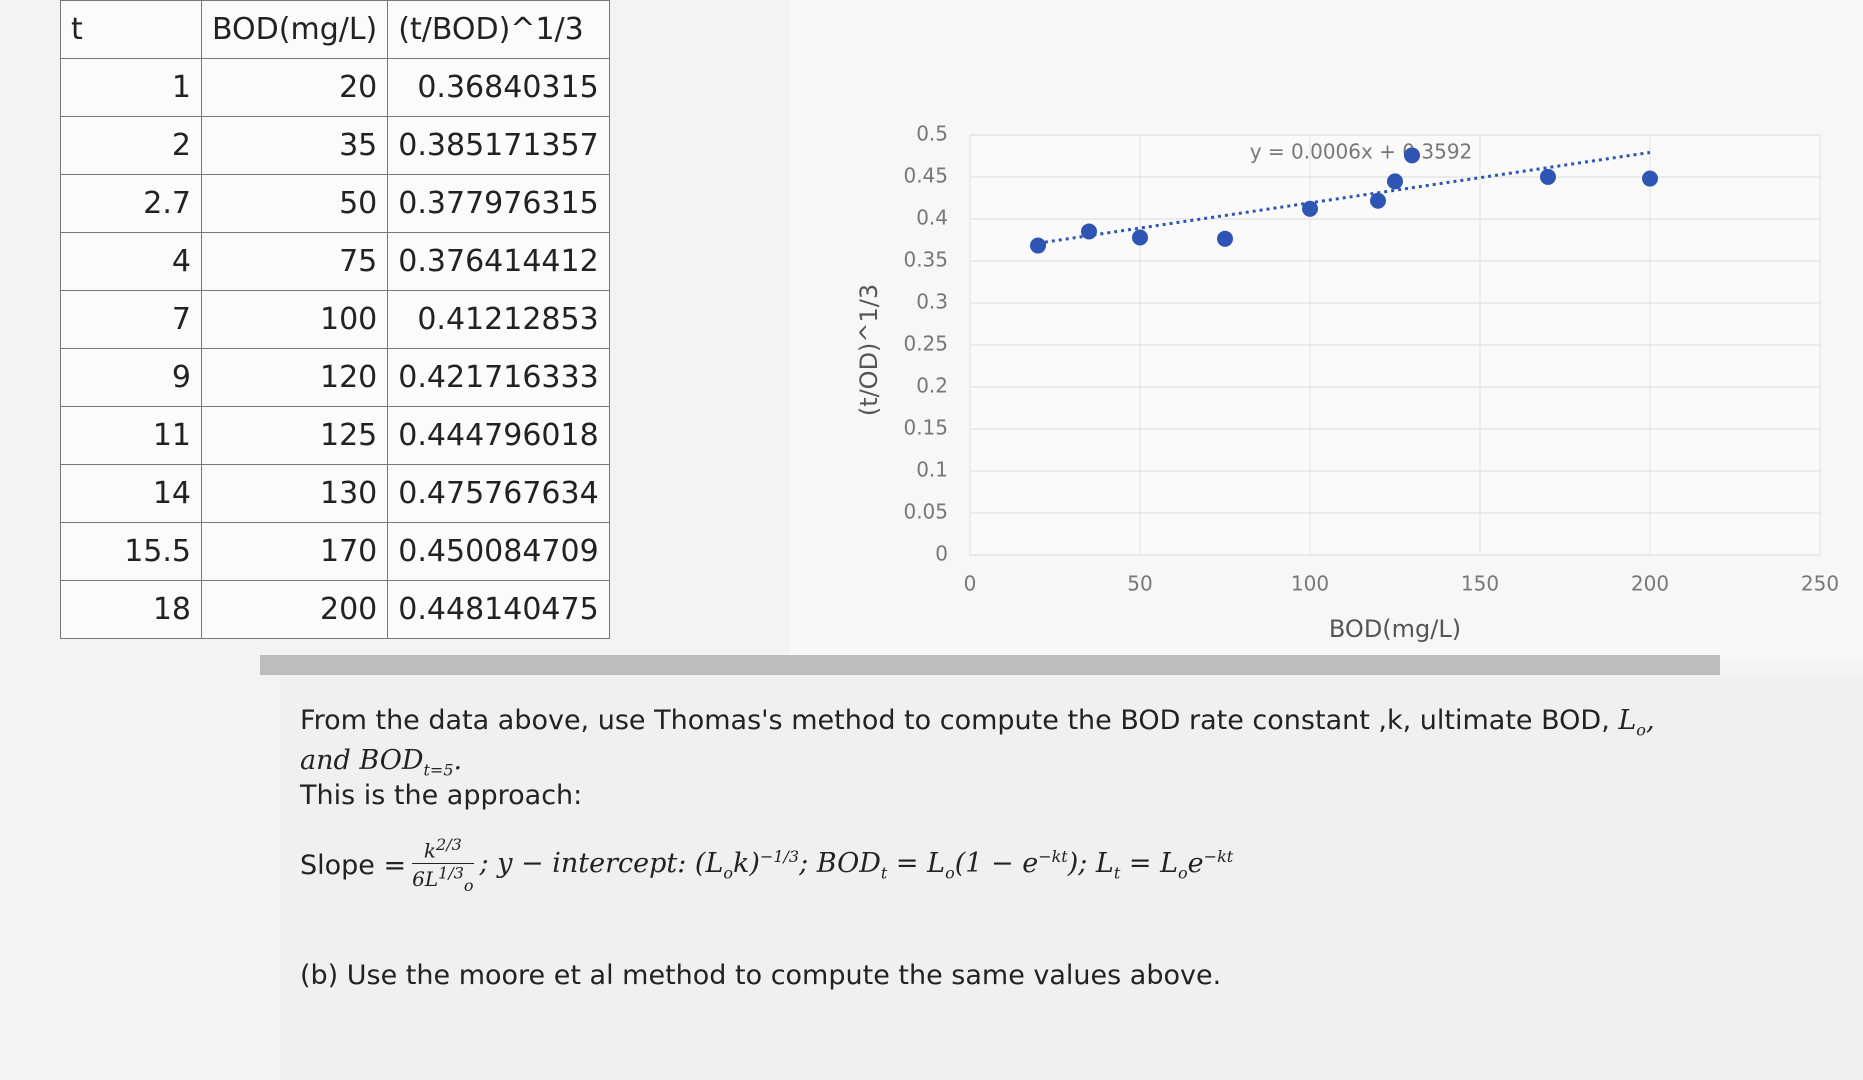  What do you see at coordinates (1053, 857) in the screenshot?
I see `text: −kt` at bounding box center [1053, 857].